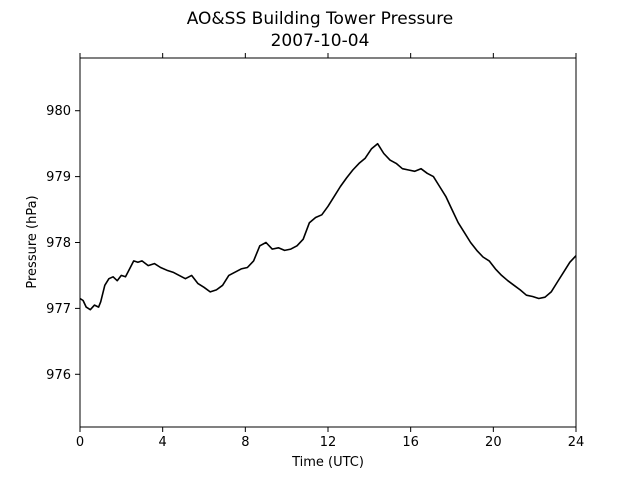 The image size is (640, 480). I want to click on y-tick-label: 977, so click(58, 309).